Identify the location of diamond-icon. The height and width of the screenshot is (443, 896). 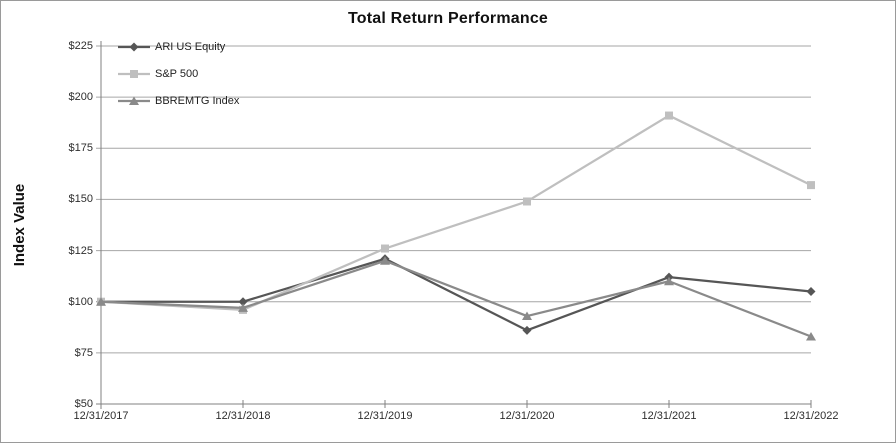
(134, 47).